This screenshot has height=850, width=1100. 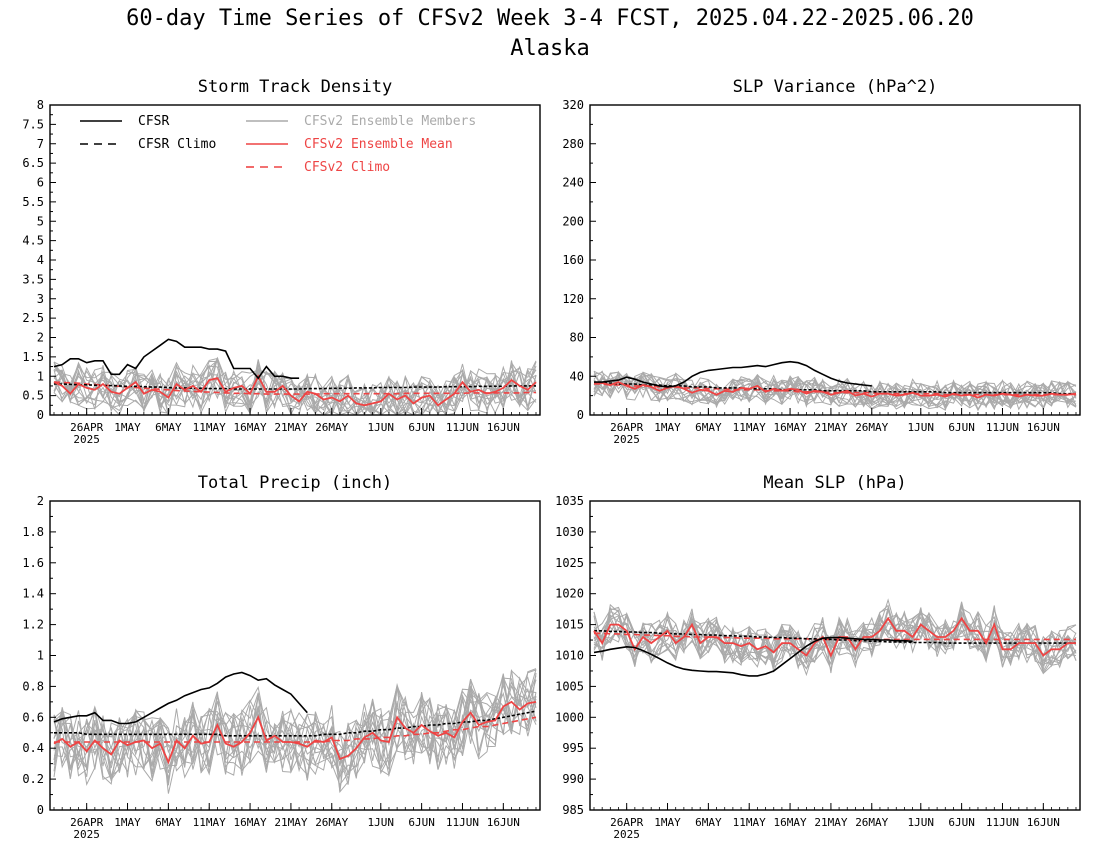 I want to click on panel-title: Mean SLP (hPa), so click(x=834, y=483).